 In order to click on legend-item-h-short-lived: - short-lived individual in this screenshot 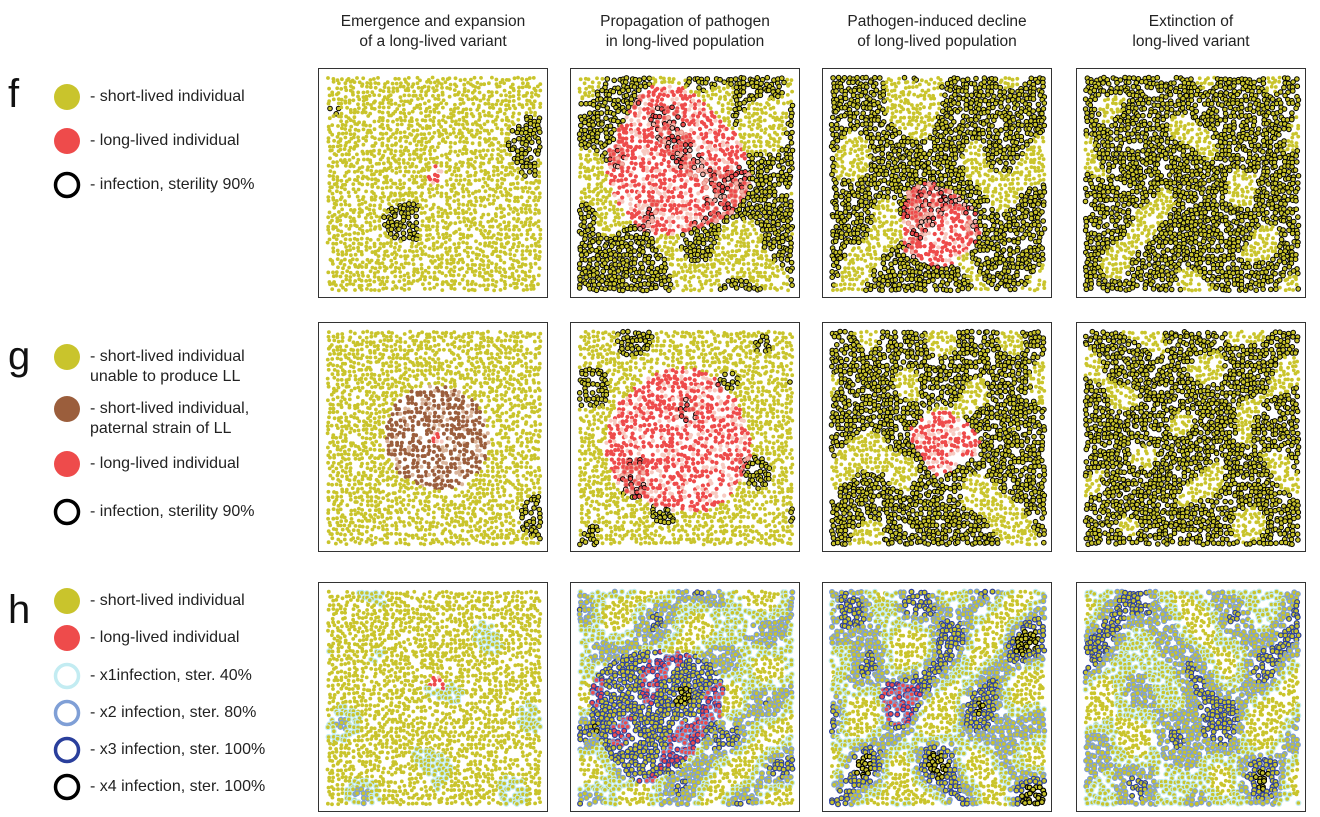, I will do `click(148, 601)`.